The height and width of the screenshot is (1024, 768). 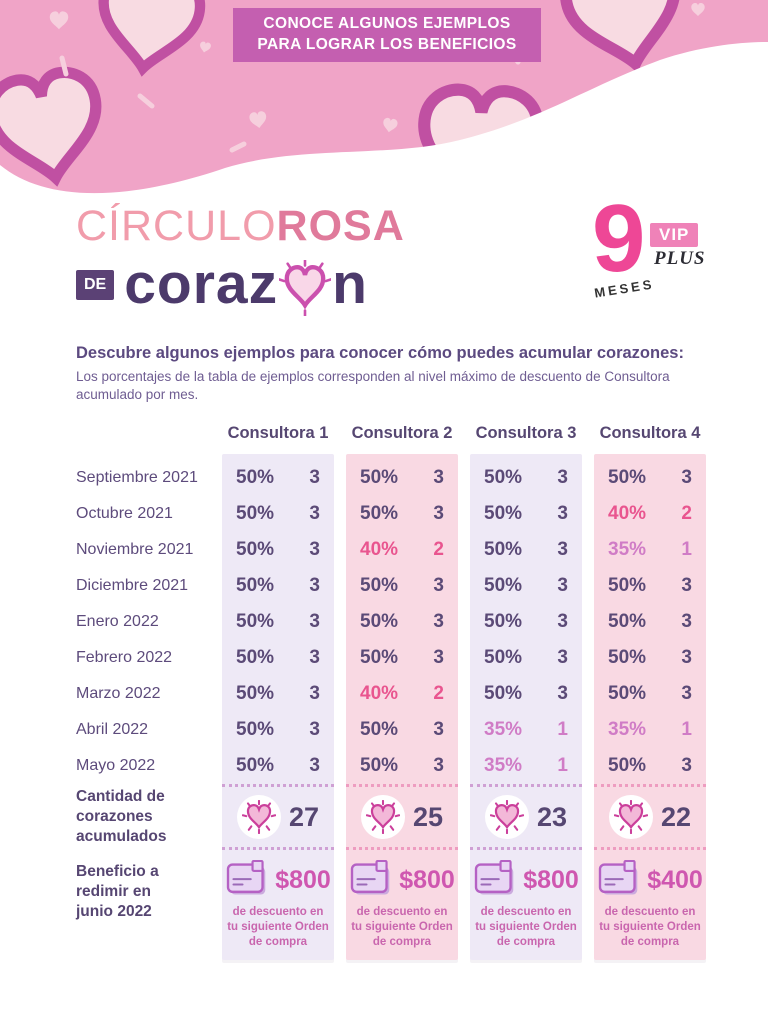 I want to click on hearts-total-row: 23, so click(x=526, y=817).